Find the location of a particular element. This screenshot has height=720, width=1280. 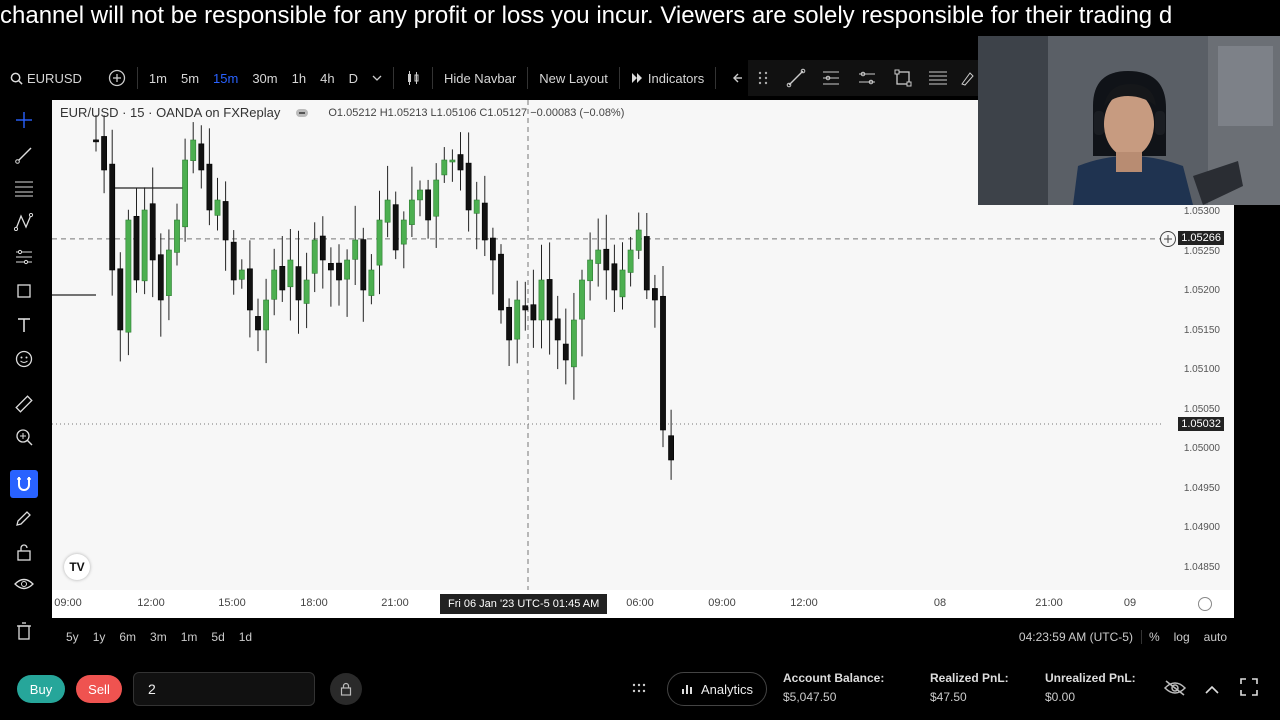

interval-30m: 30m is located at coordinates (264, 78).